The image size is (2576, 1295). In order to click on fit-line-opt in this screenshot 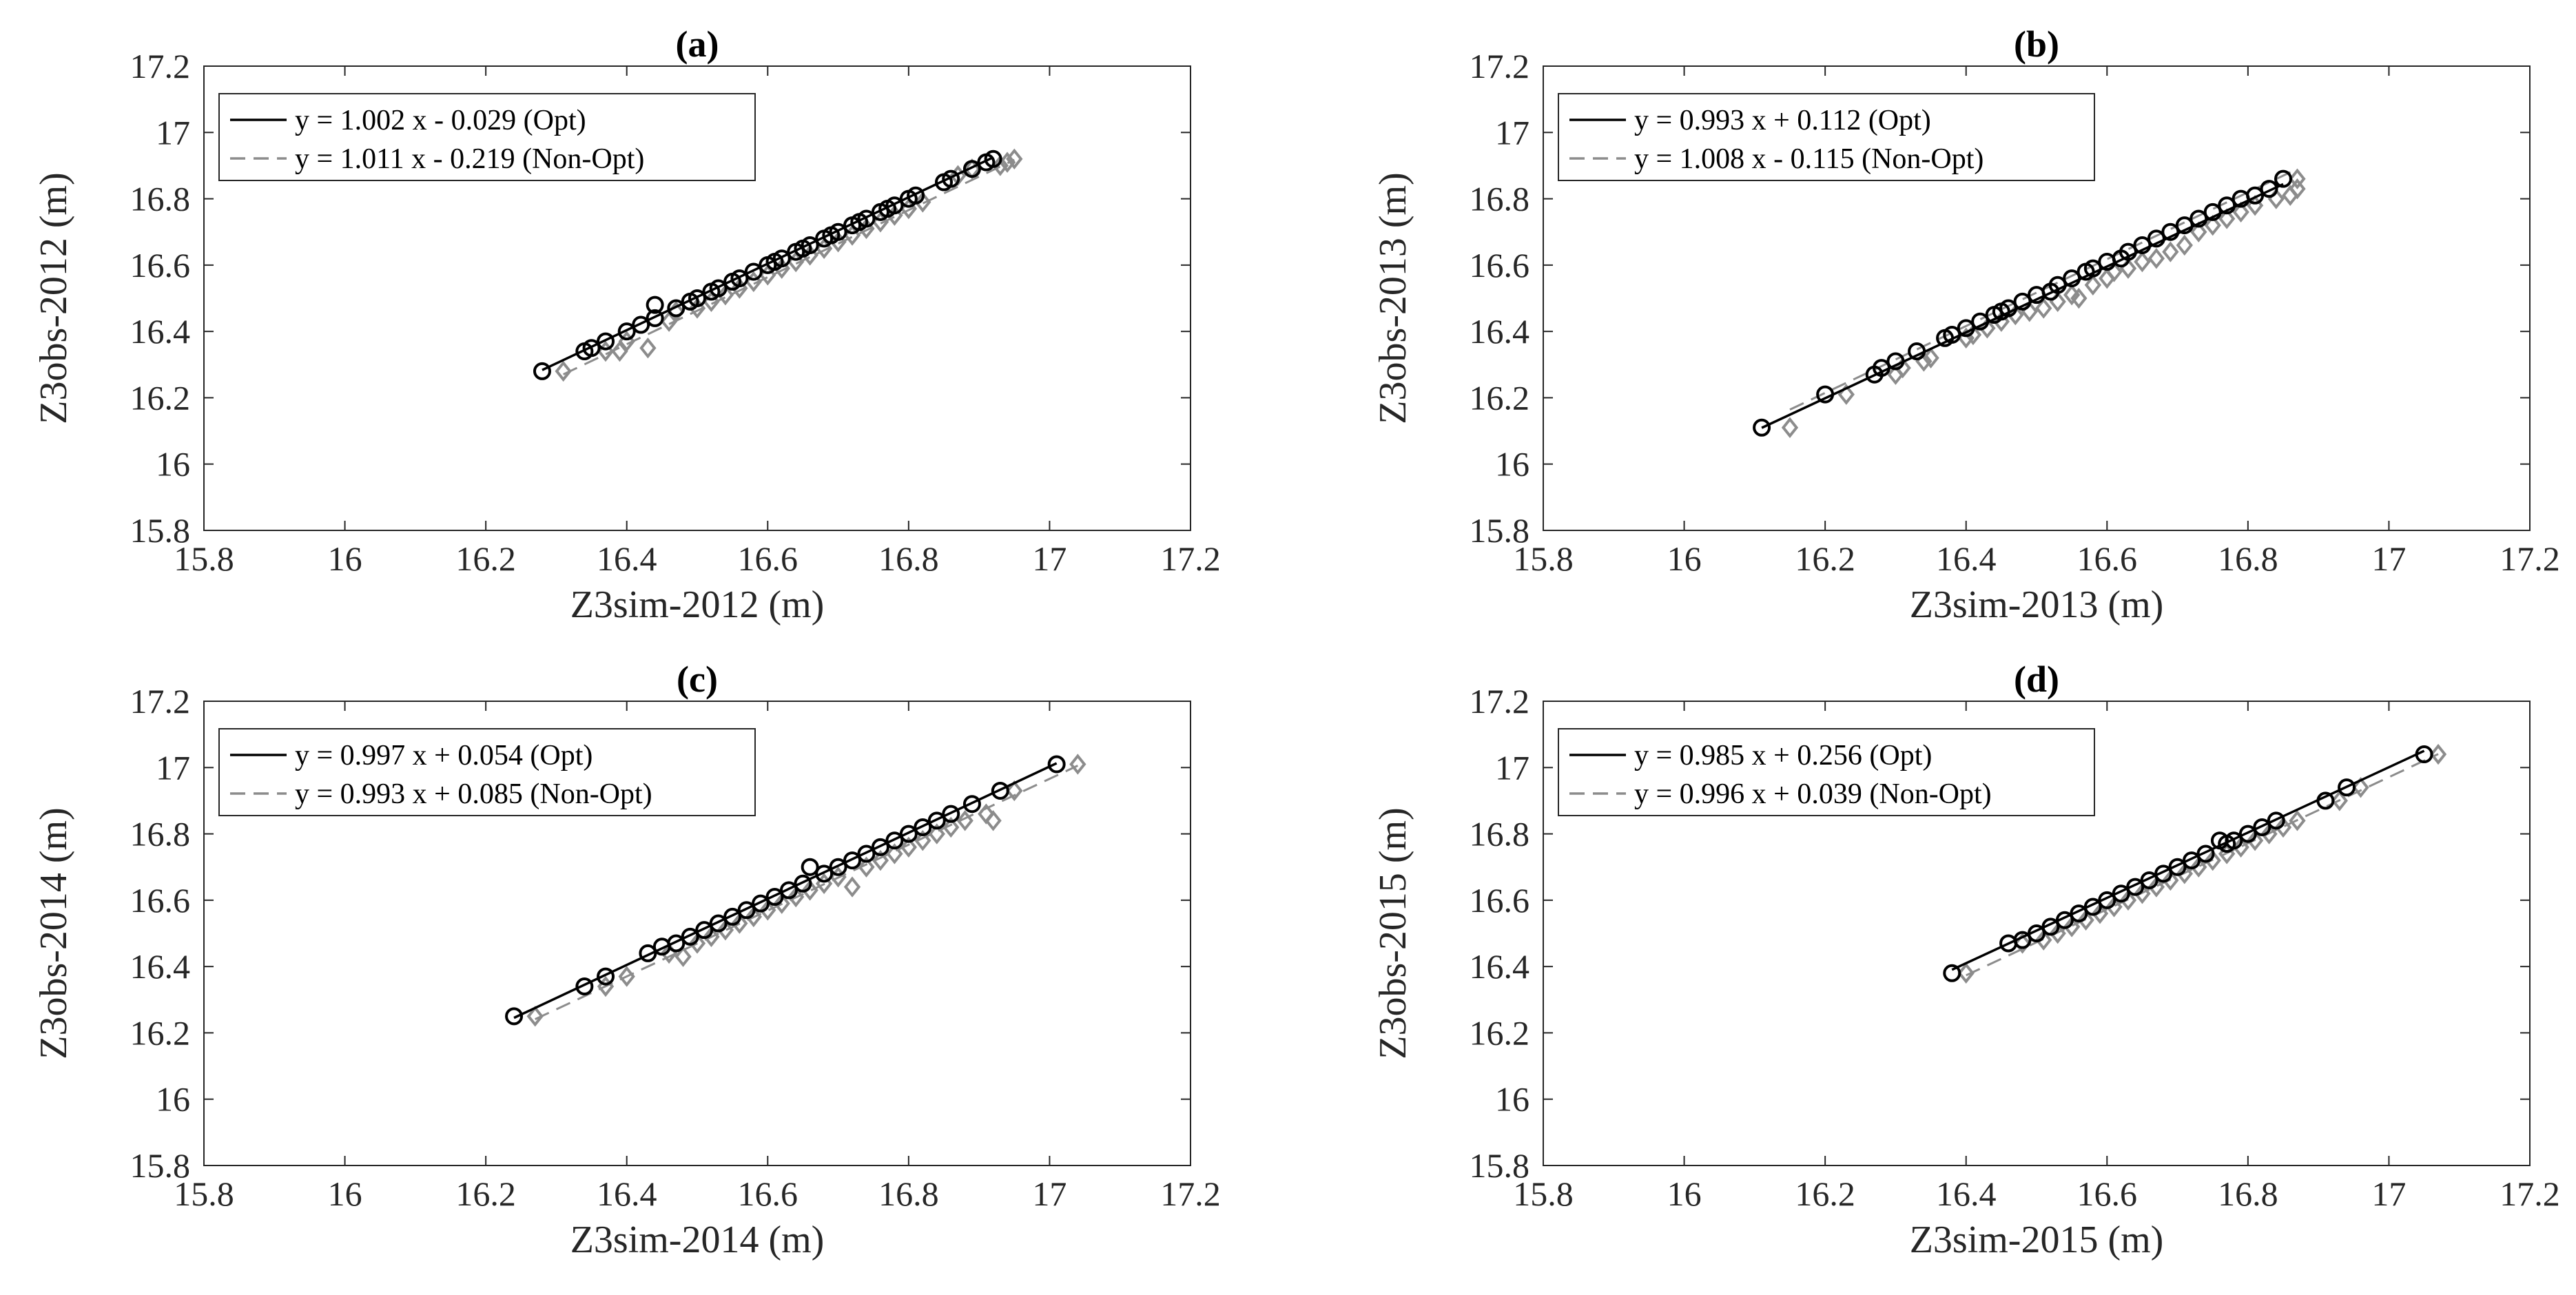, I will do `click(785, 890)`.